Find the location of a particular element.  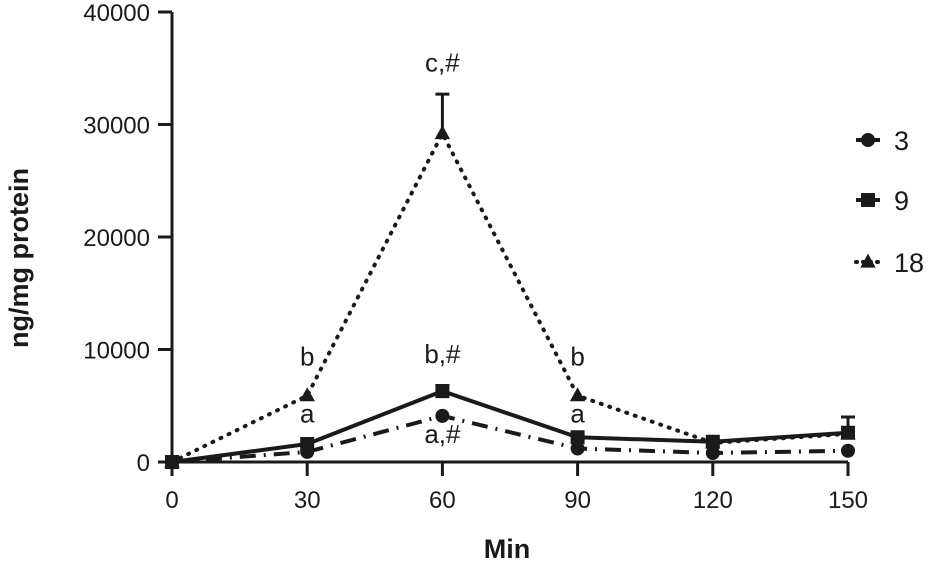

legend-label-3: 3 is located at coordinates (901, 141).